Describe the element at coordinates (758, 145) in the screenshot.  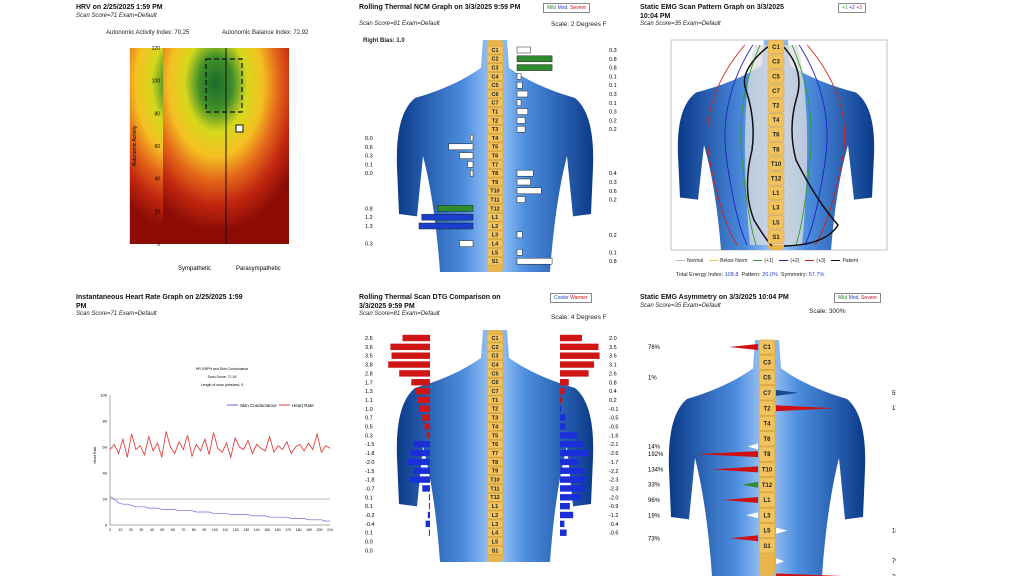
I see `emg-patient-curve-left` at that location.